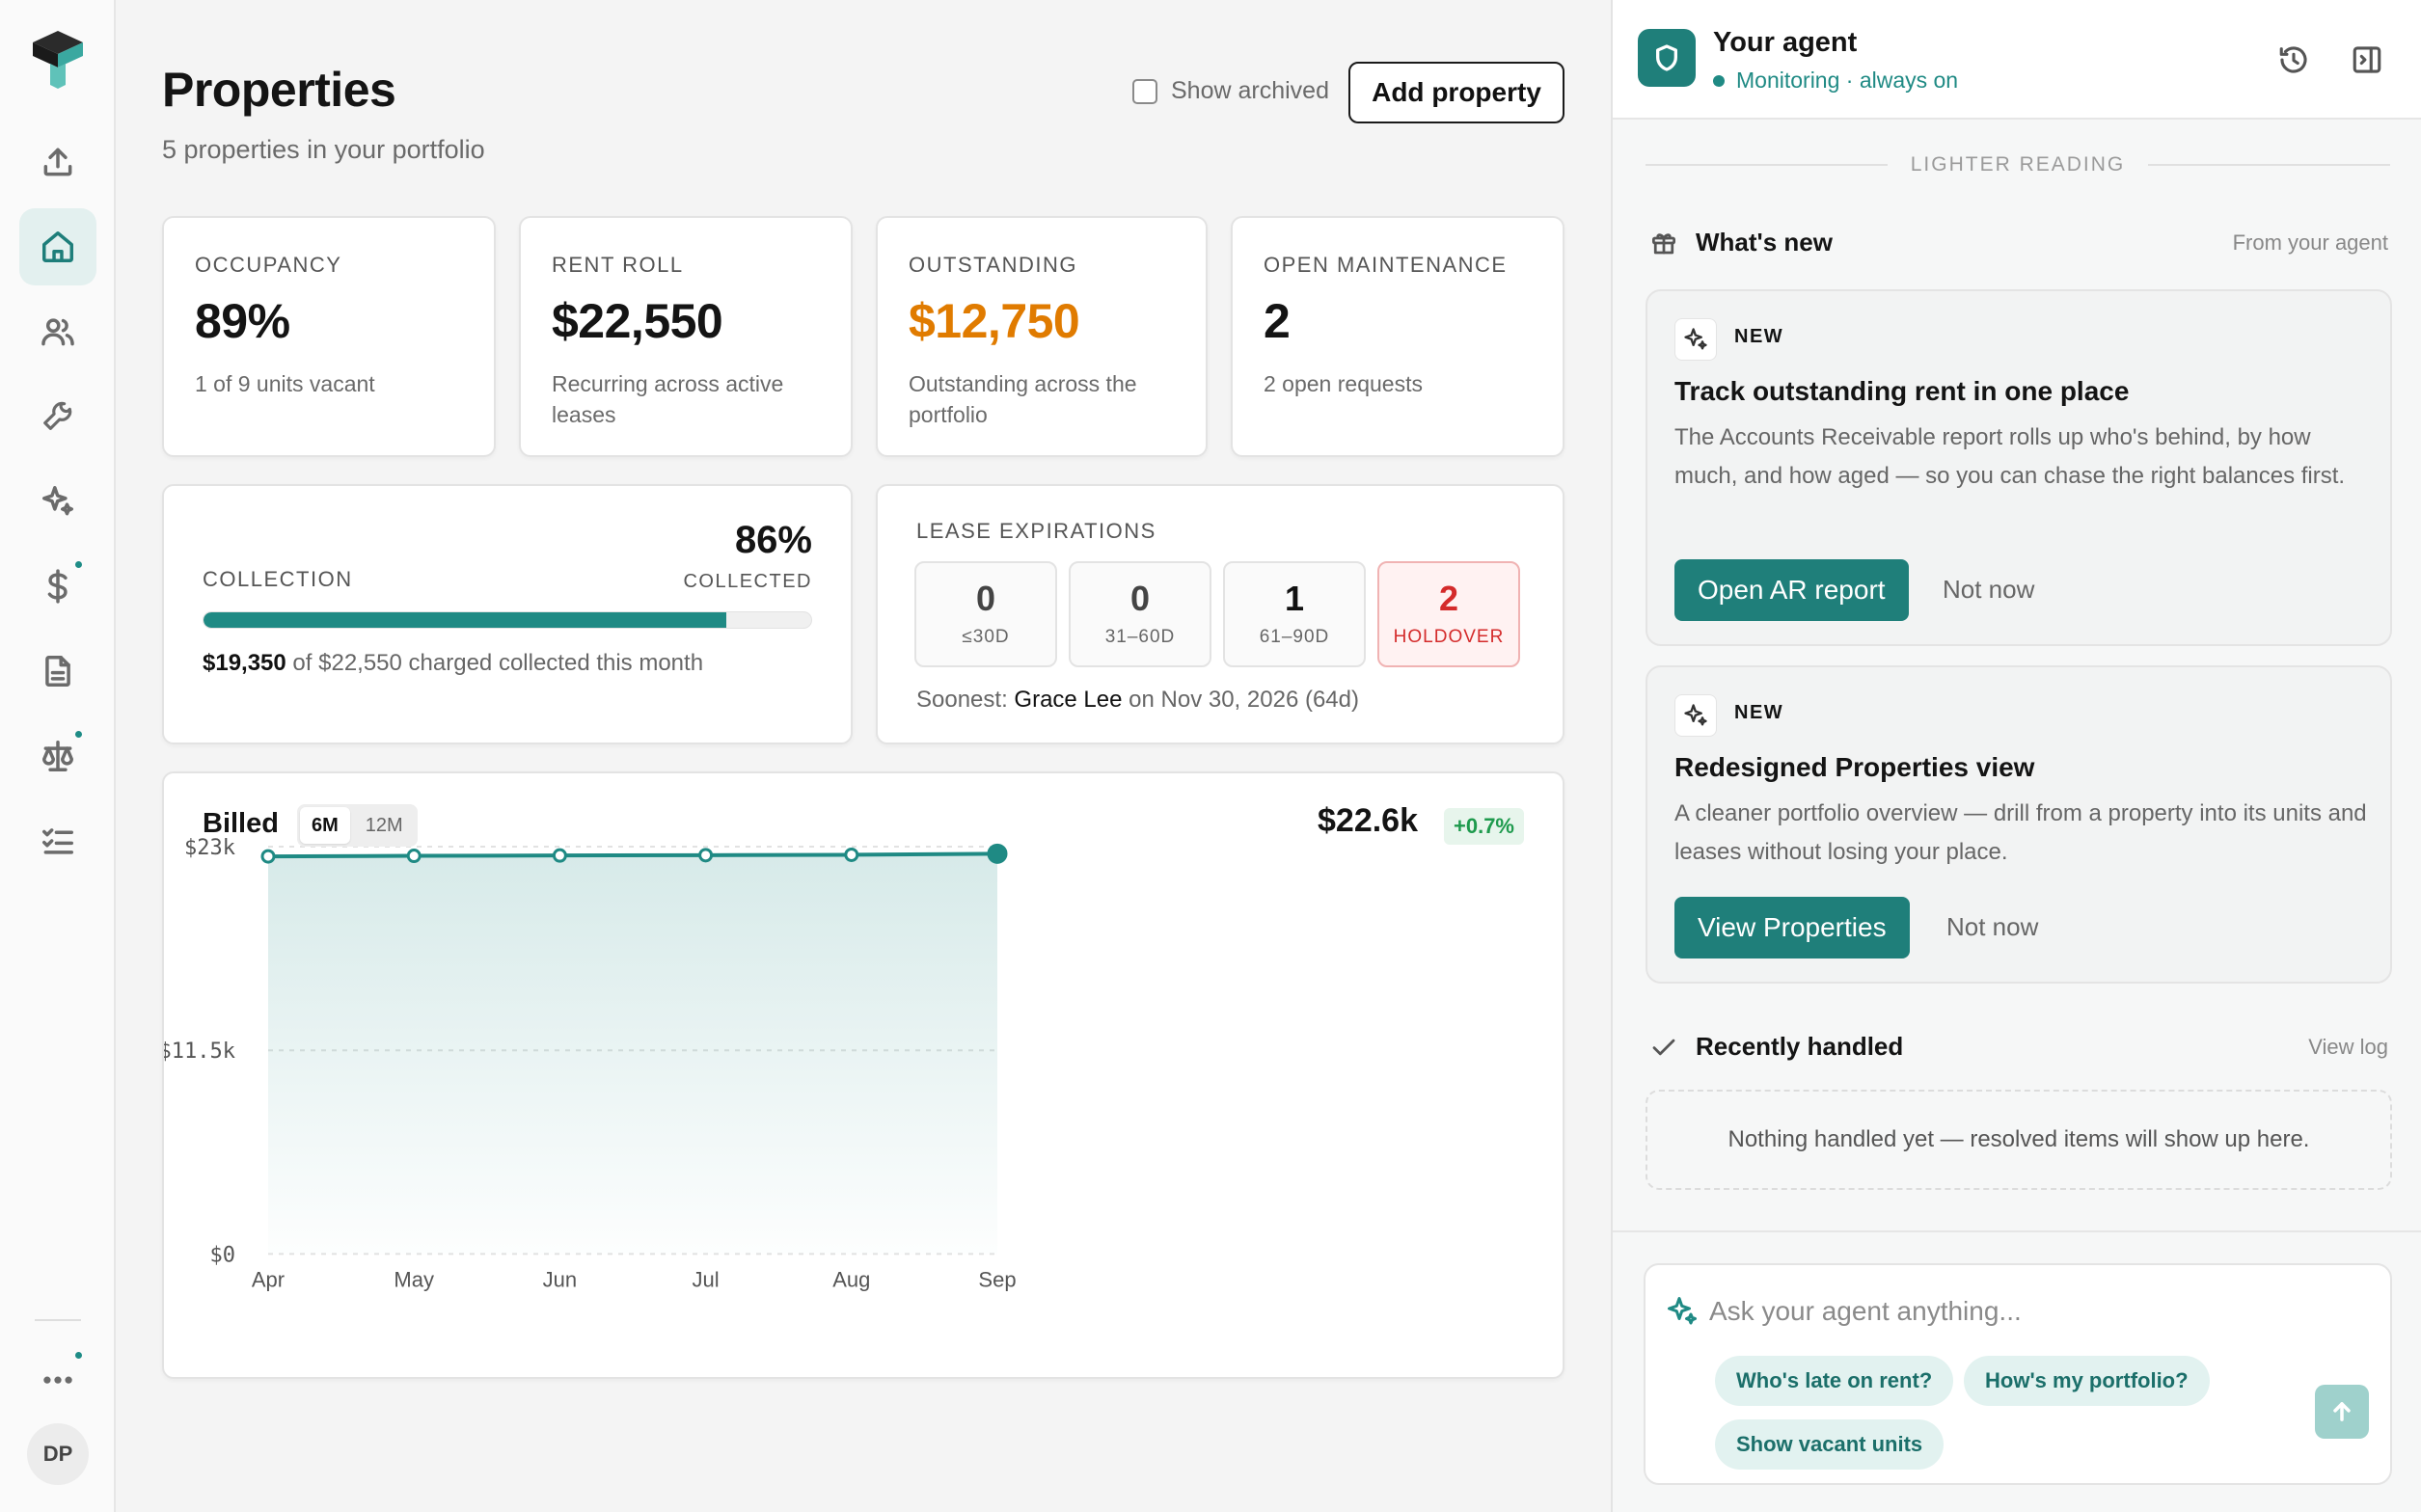 This screenshot has width=2421, height=1512. I want to click on more-icon, so click(57, 1380).